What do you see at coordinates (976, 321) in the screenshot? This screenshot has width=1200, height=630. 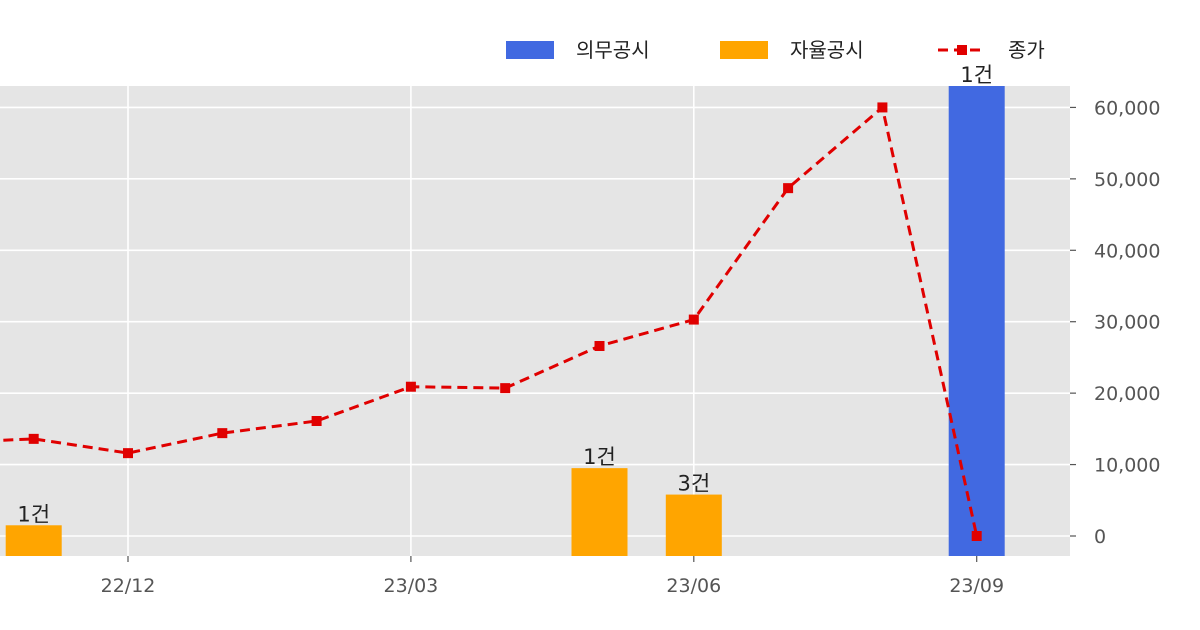 I see `bar-의무공시` at bounding box center [976, 321].